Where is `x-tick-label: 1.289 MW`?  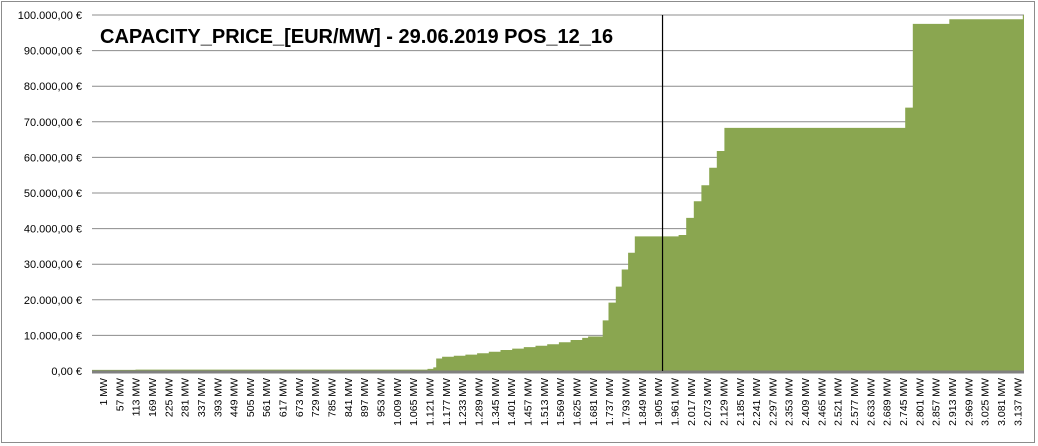 x-tick-label: 1.289 MW is located at coordinates (479, 402).